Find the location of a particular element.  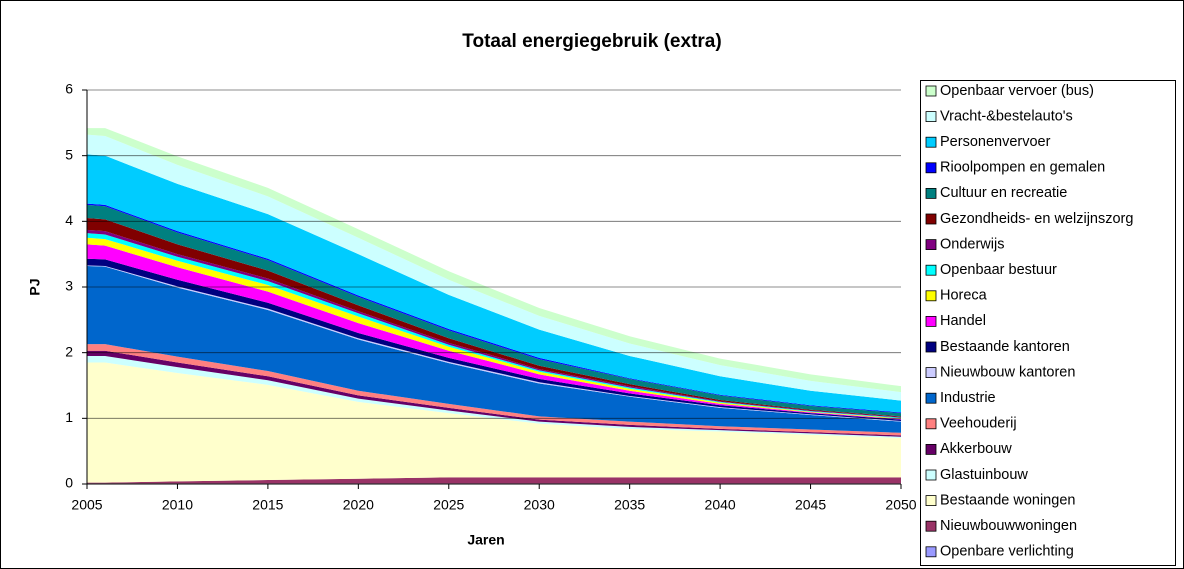

legend-label: Cultuur en recreatie is located at coordinates (1003, 193).